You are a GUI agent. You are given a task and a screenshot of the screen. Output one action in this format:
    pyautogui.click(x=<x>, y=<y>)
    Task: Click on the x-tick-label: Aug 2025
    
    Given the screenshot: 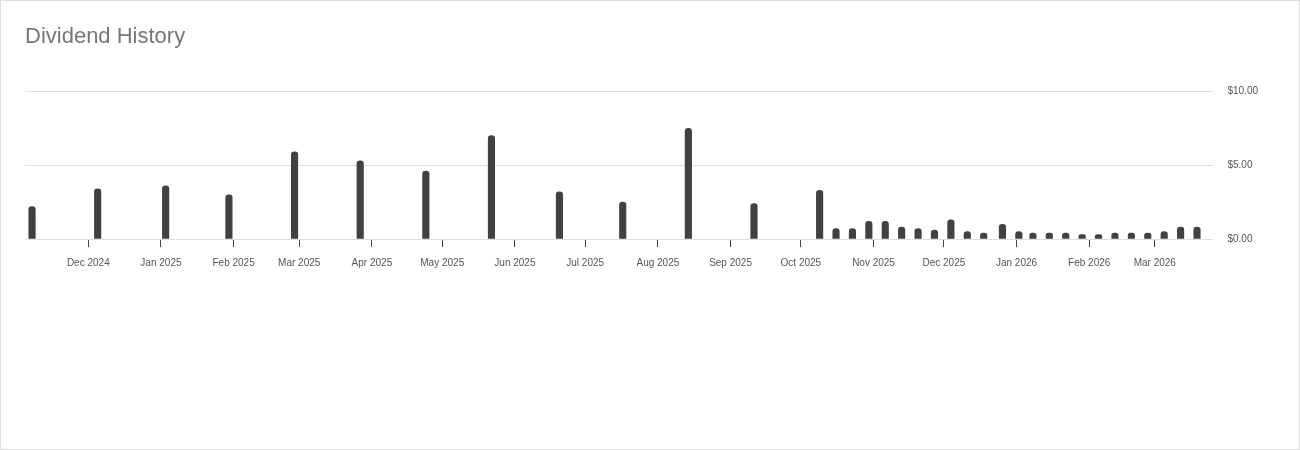 What is the action you would take?
    pyautogui.click(x=658, y=262)
    